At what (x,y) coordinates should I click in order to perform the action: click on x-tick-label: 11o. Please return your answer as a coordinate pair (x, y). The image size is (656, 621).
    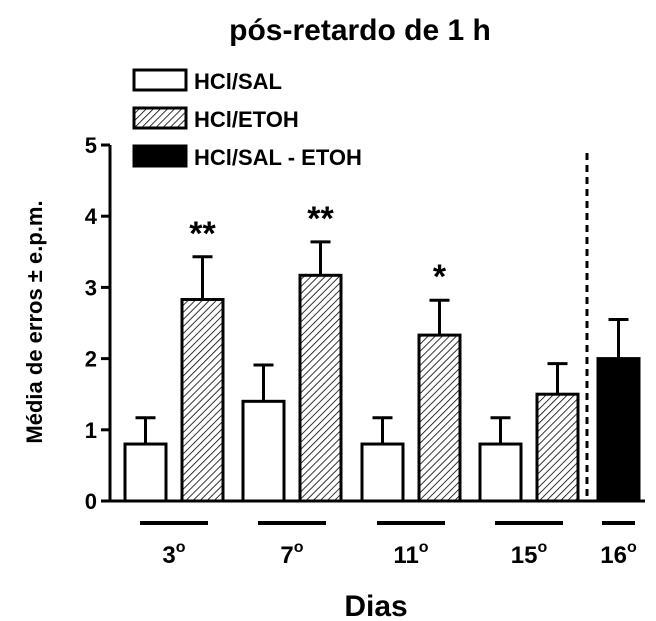
    Looking at the image, I should click on (410, 554).